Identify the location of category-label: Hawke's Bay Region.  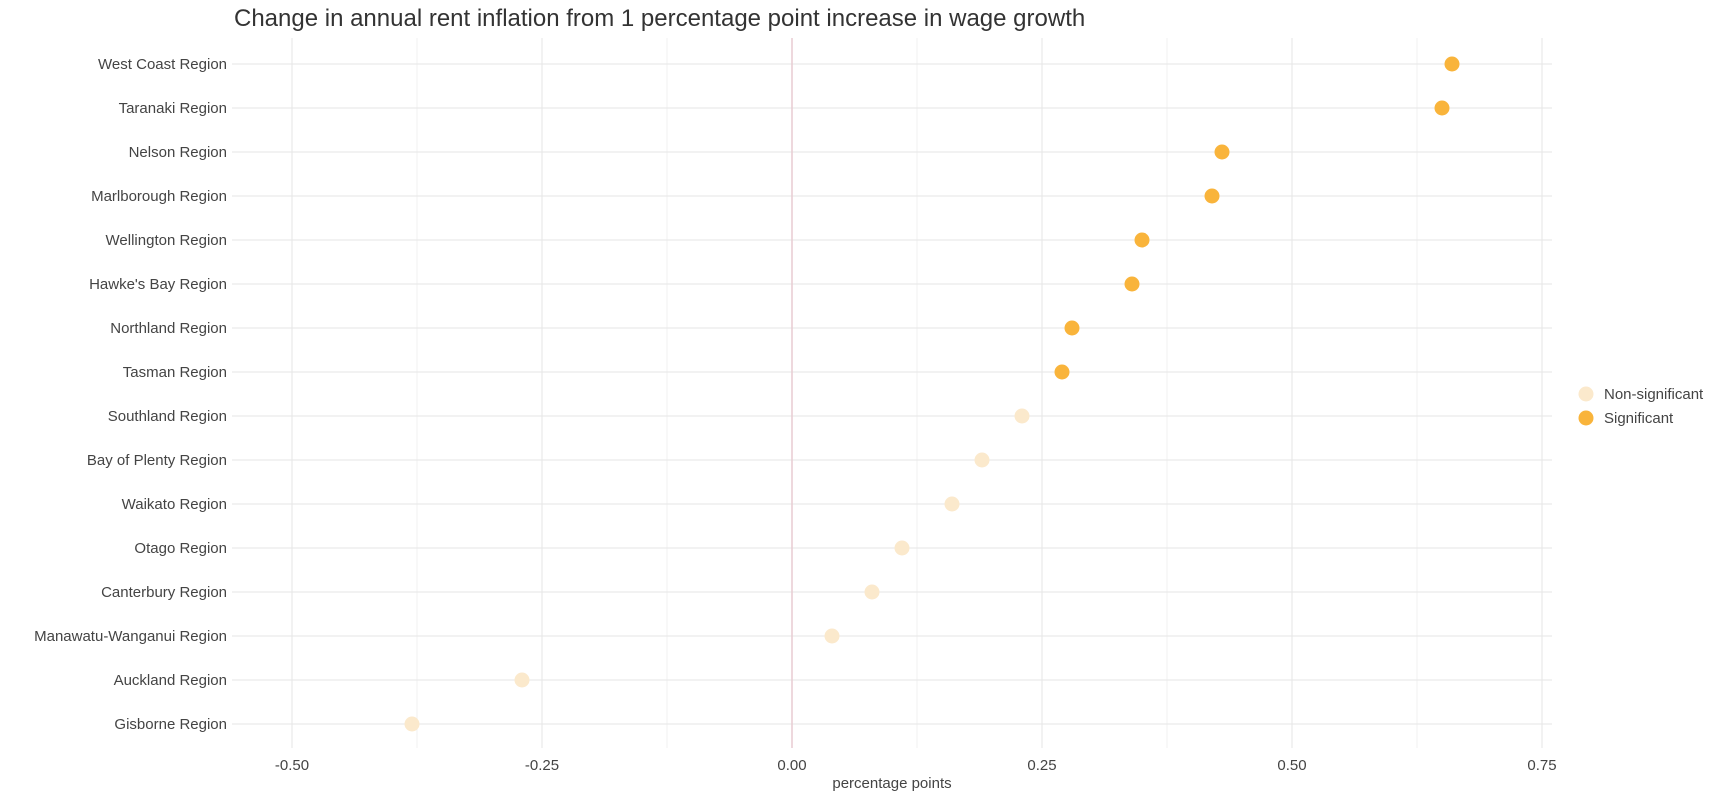
(158, 284).